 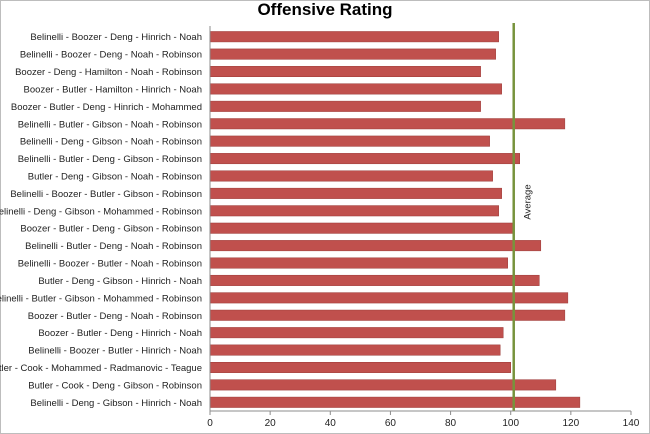 I want to click on category-label: Butler - Cook - Deng - Gibson - Robinson, so click(x=115, y=385).